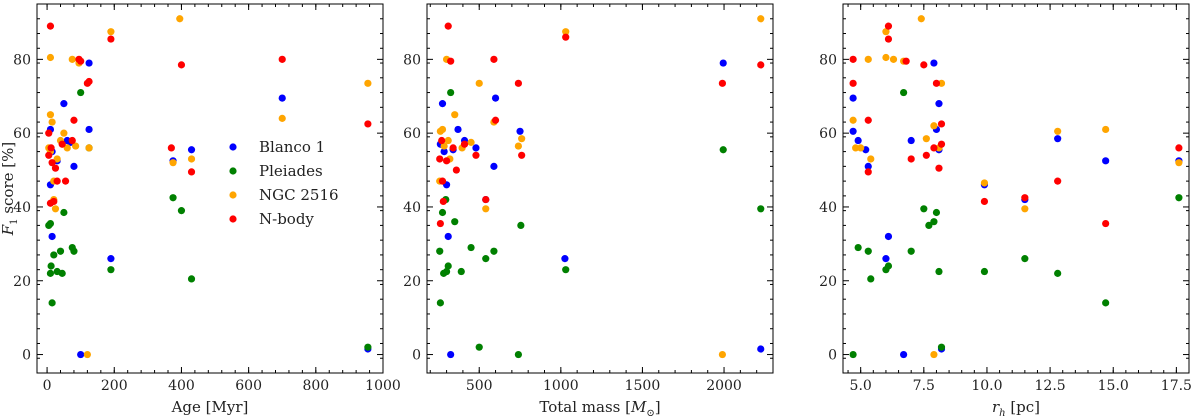  I want to click on y-tick-label: 20, so click(22, 282).